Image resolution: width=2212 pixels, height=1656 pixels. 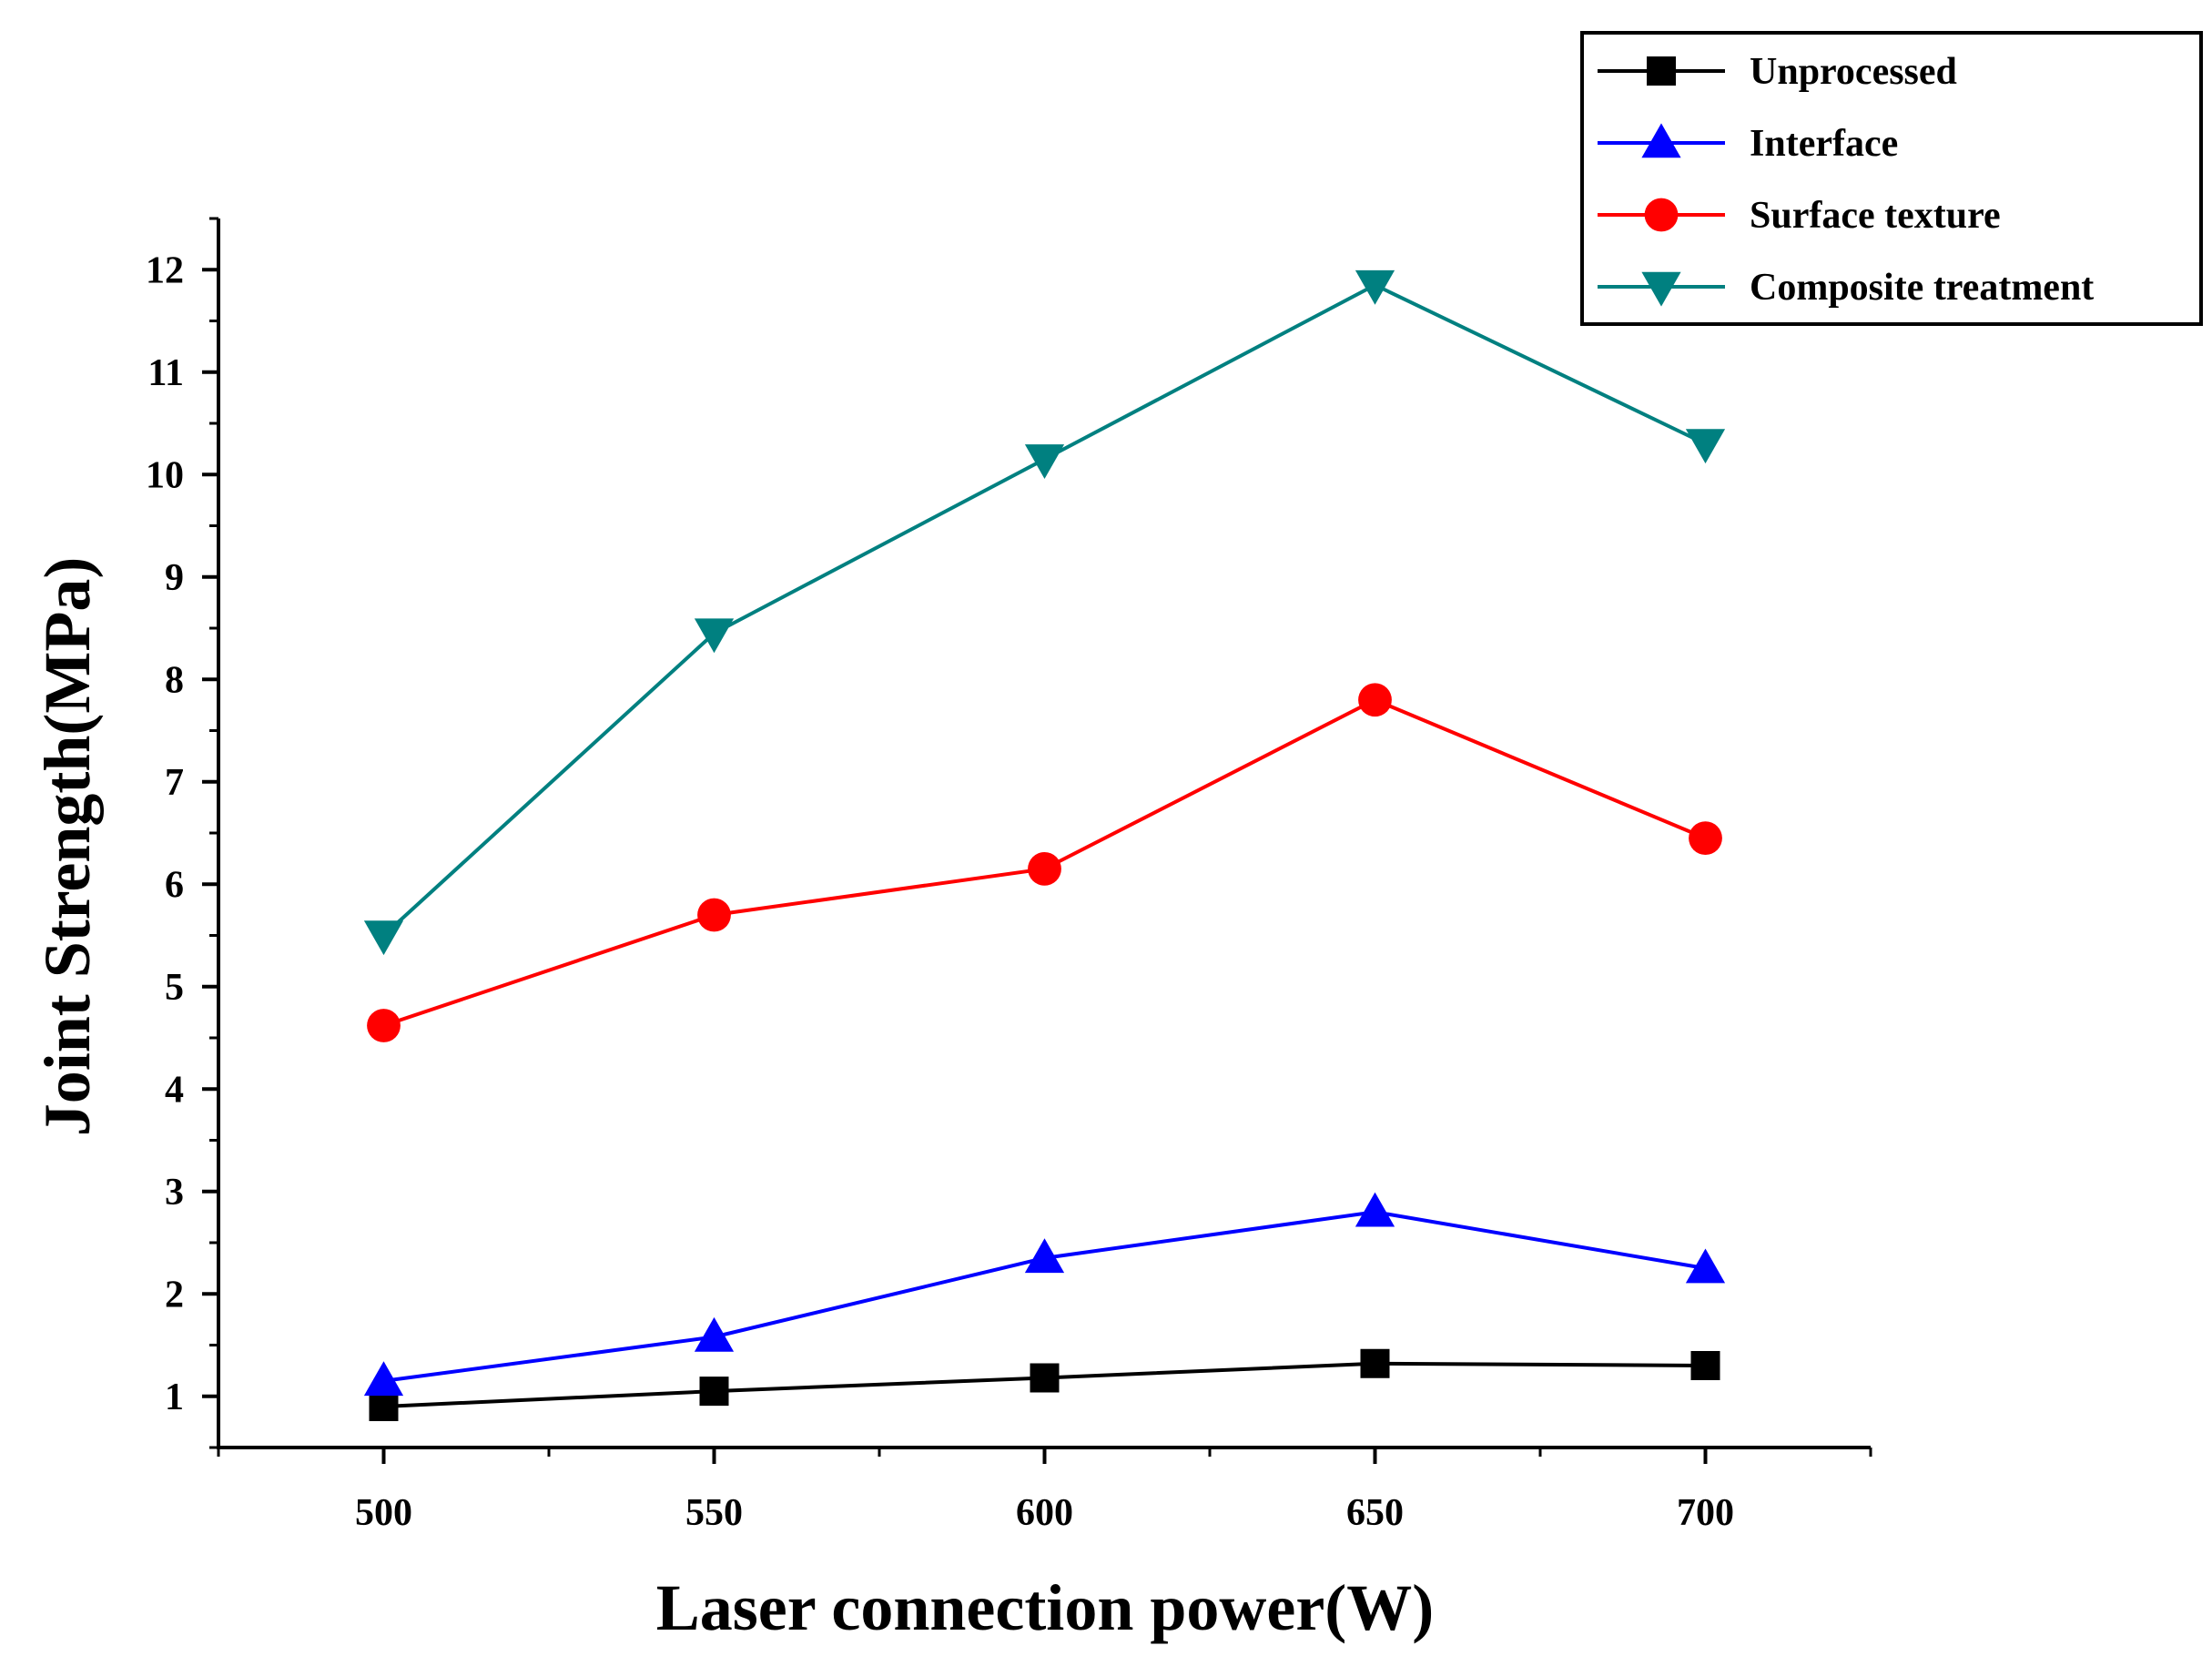 I want to click on x-tick-label-550: 550, so click(x=714, y=1513).